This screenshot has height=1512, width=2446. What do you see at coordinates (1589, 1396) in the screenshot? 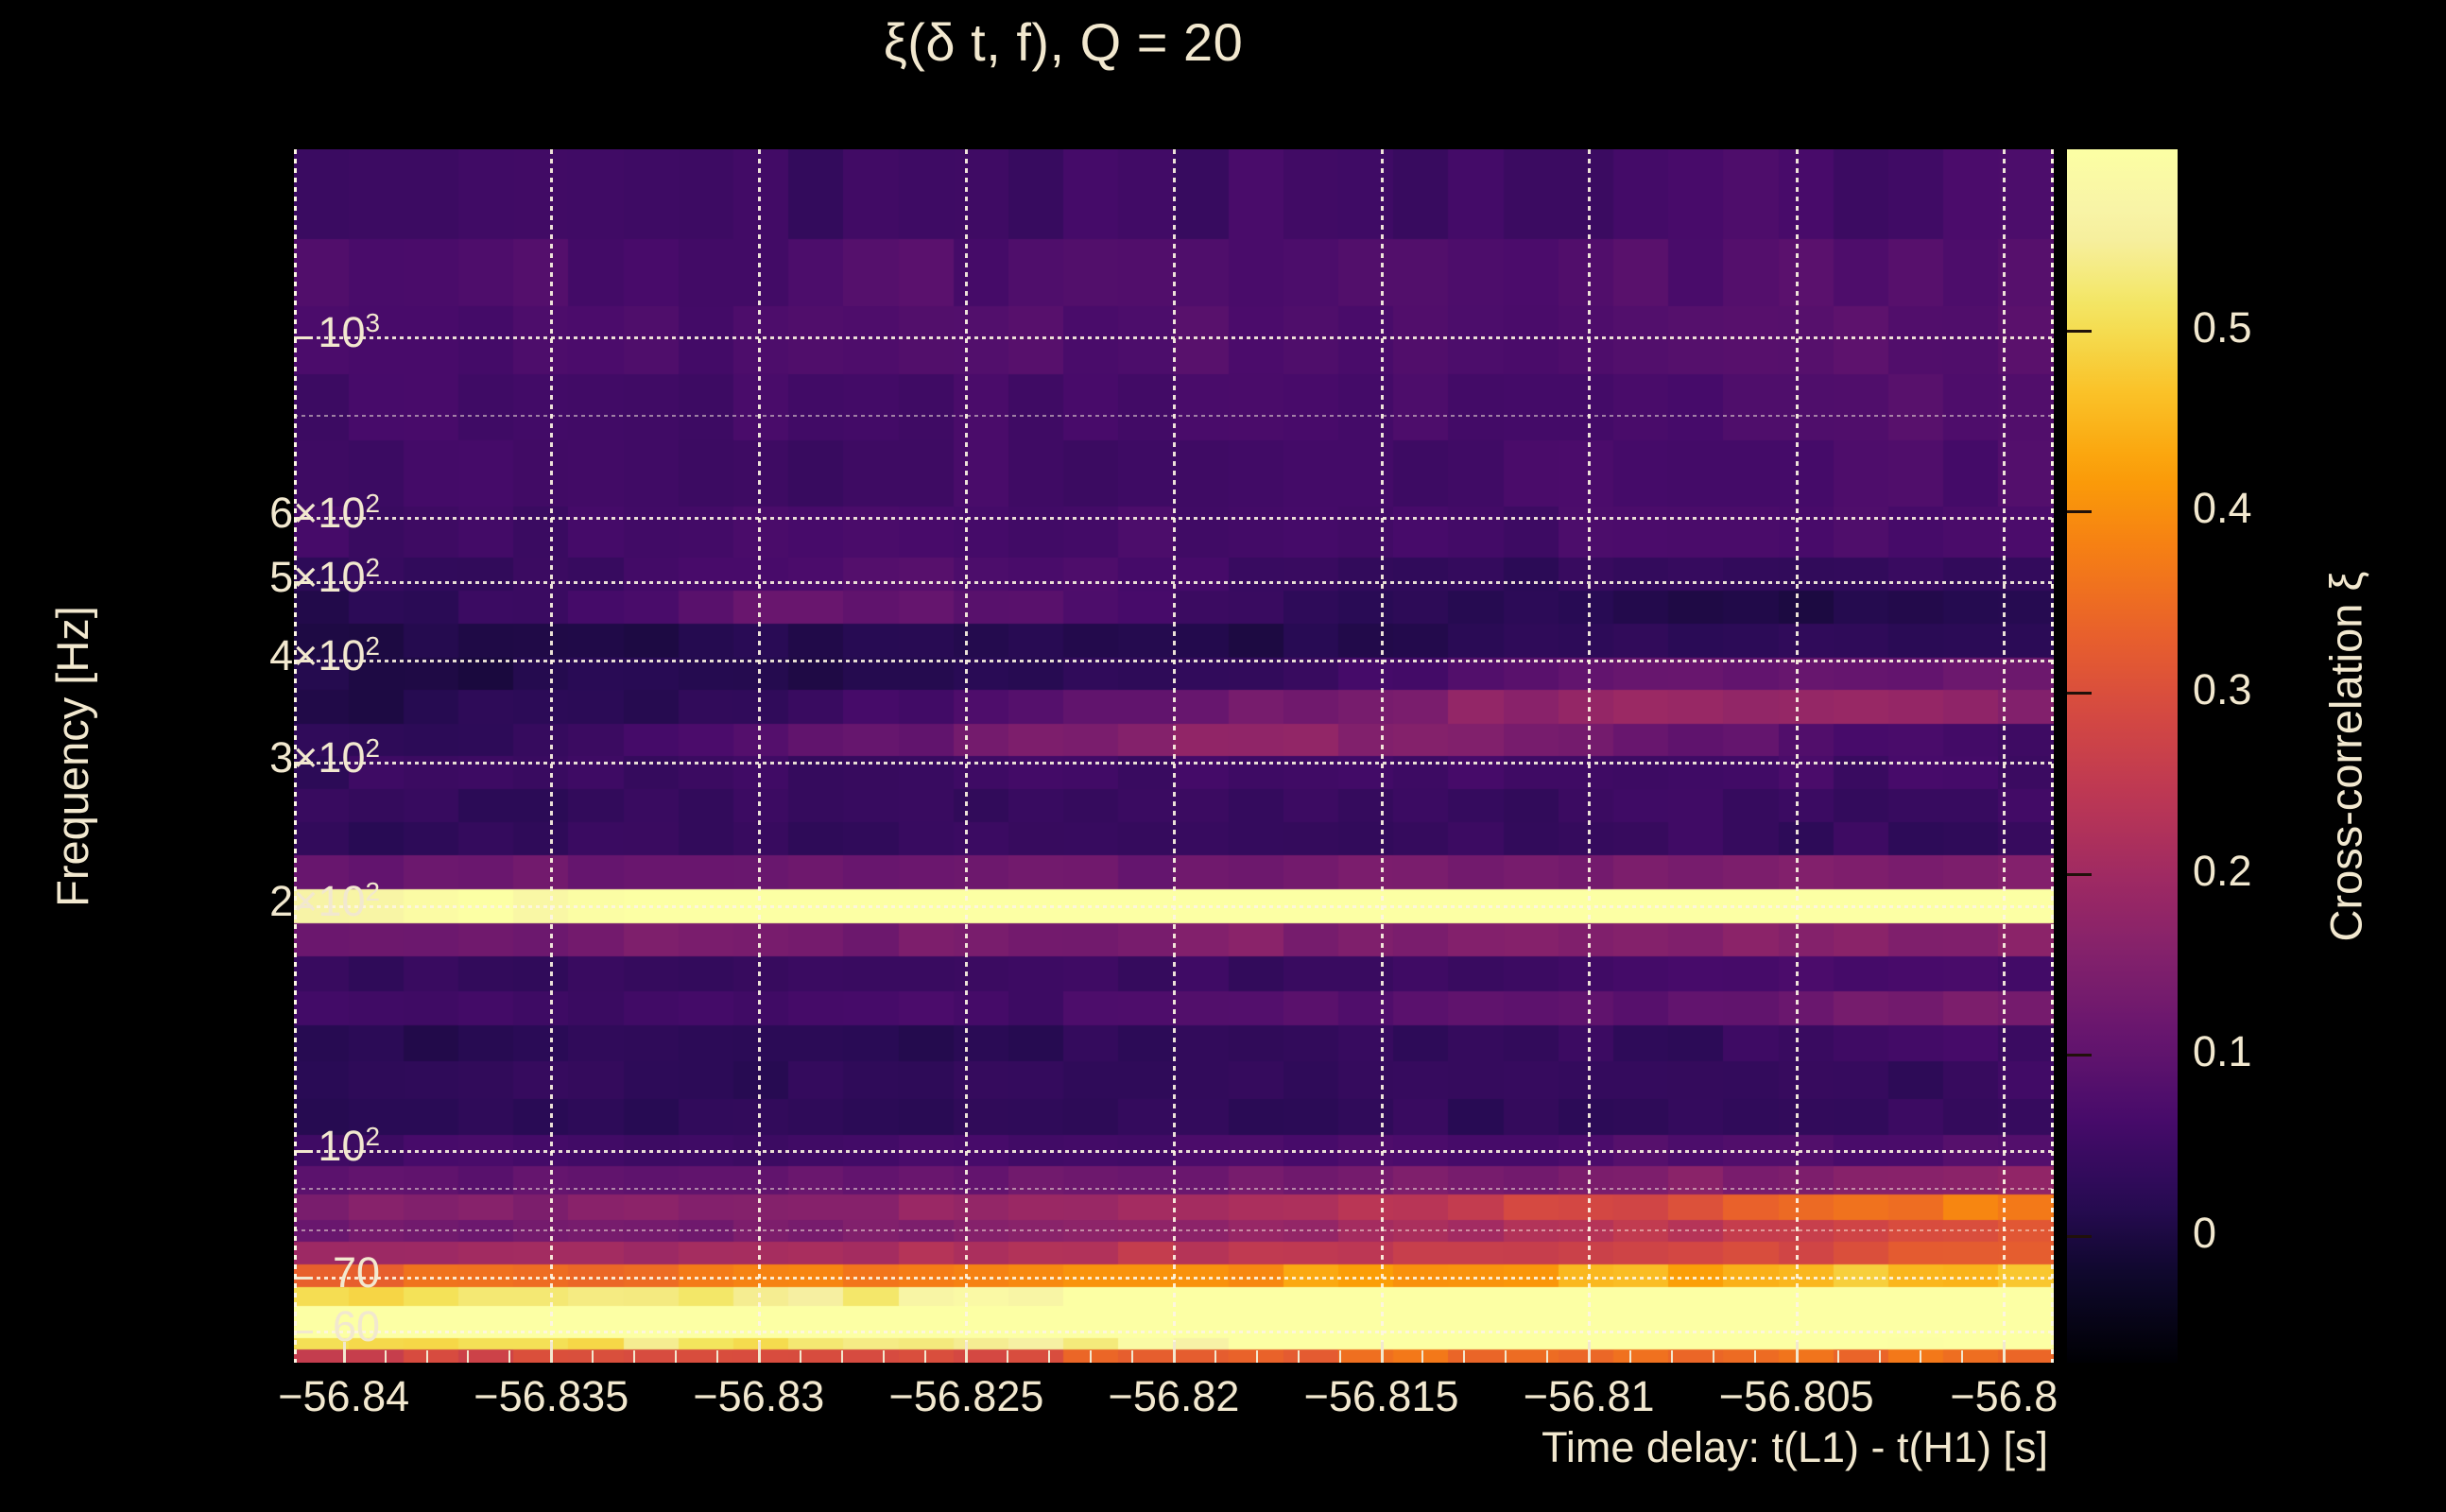
I see `x-axis-tick-label: −56.81` at bounding box center [1589, 1396].